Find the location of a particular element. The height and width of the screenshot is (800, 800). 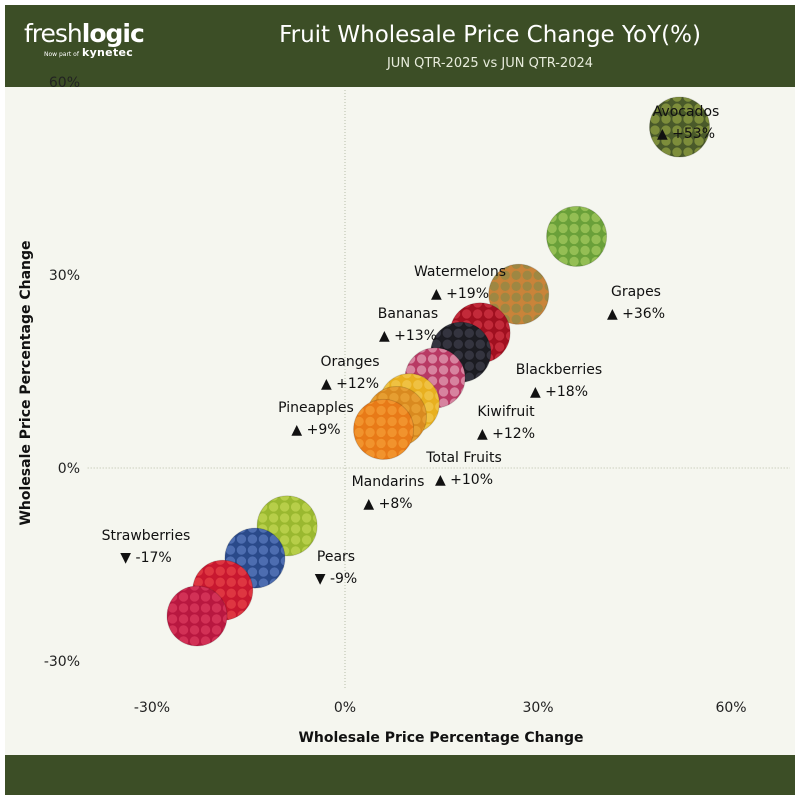

point-label: Mandarins ▲ +8% is located at coordinates (388, 493).